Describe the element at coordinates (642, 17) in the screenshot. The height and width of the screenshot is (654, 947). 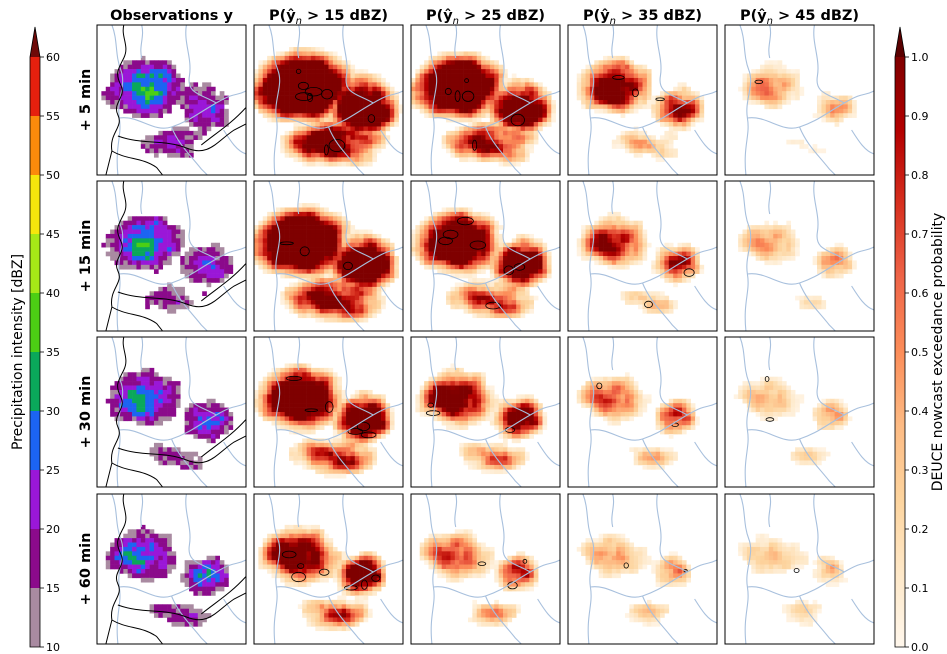
I see `column-title-3: P(ŷn > 35 dBZ)` at that location.